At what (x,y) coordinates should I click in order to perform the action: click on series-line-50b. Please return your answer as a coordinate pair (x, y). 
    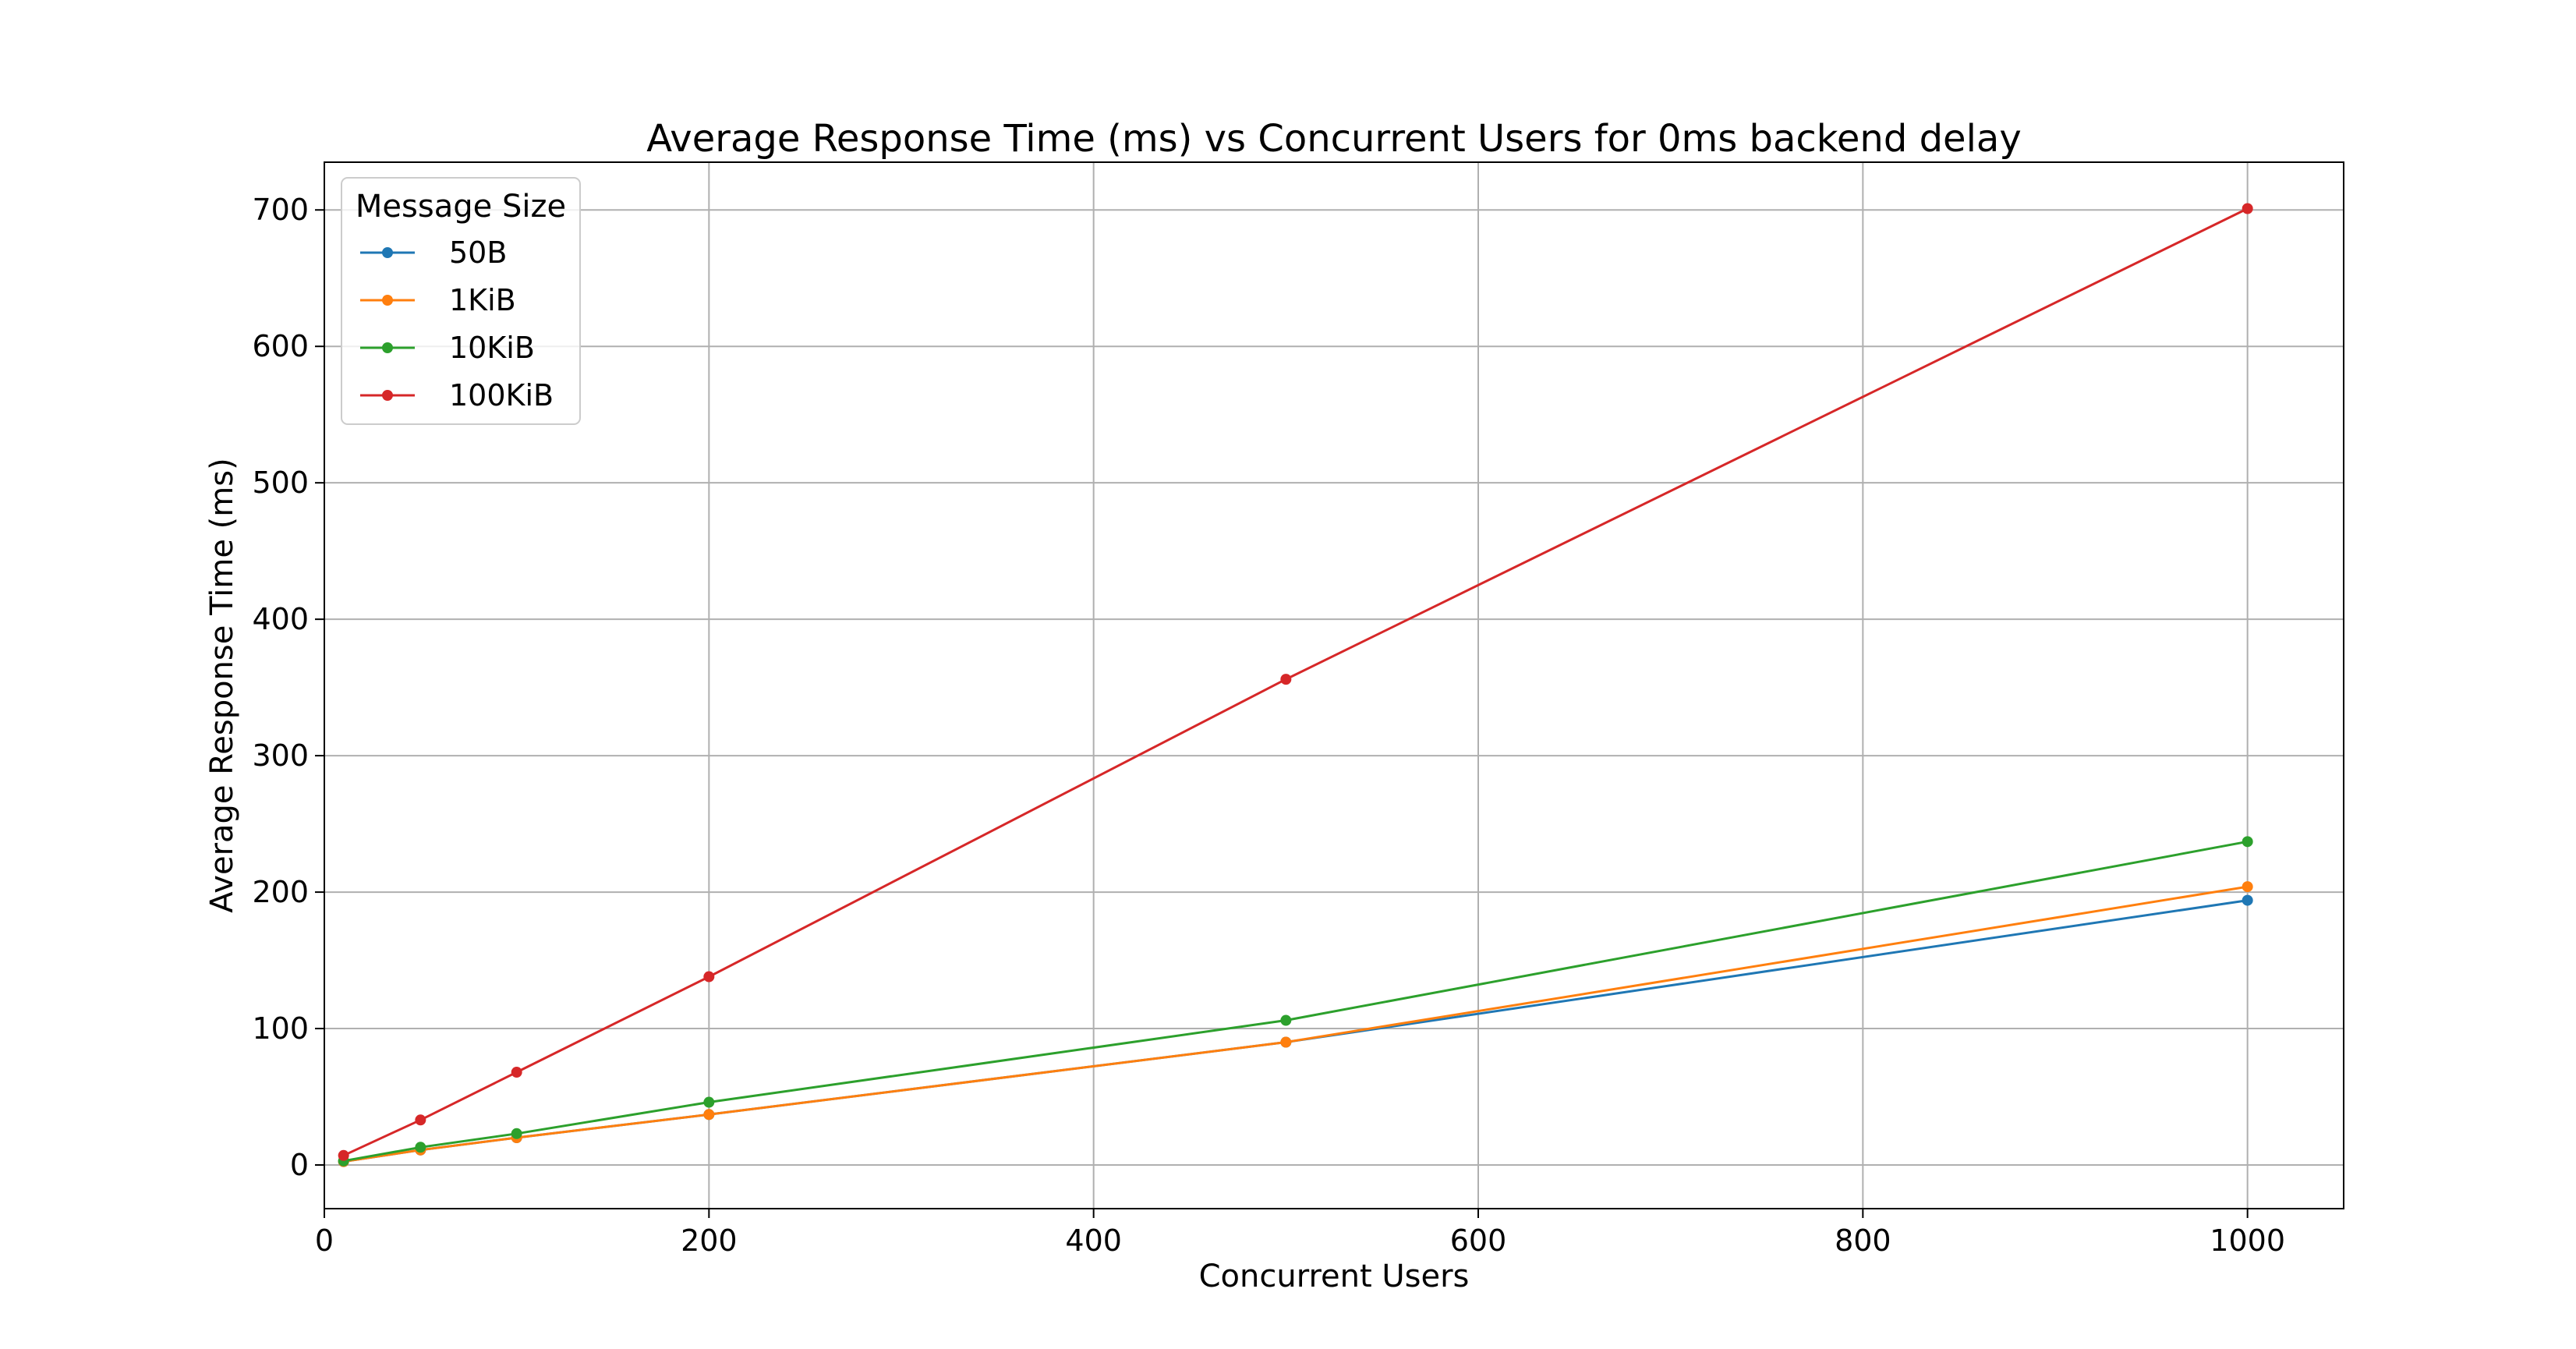
    Looking at the image, I should click on (1295, 1031).